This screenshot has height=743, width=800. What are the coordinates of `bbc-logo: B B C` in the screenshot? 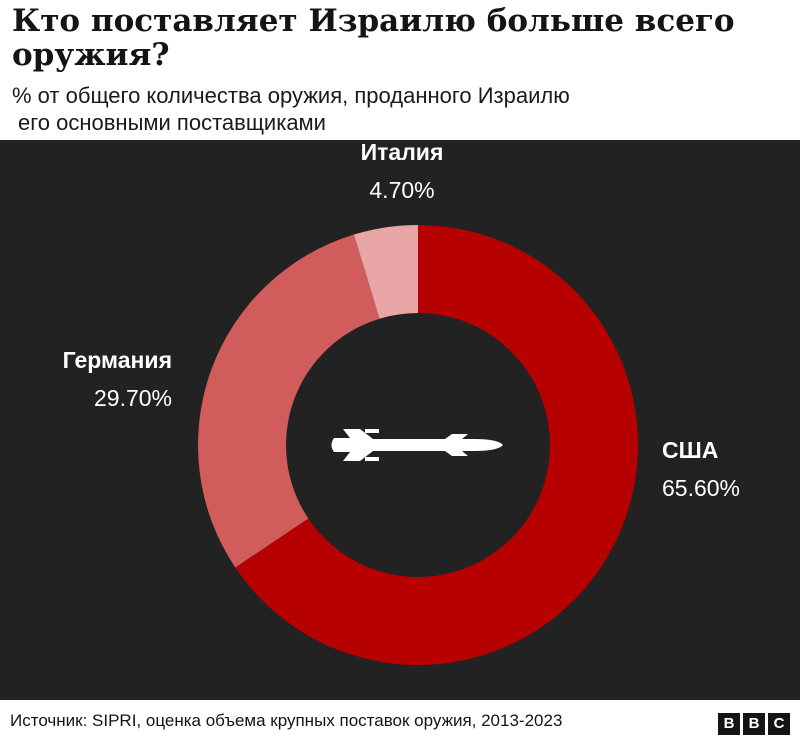 It's located at (754, 724).